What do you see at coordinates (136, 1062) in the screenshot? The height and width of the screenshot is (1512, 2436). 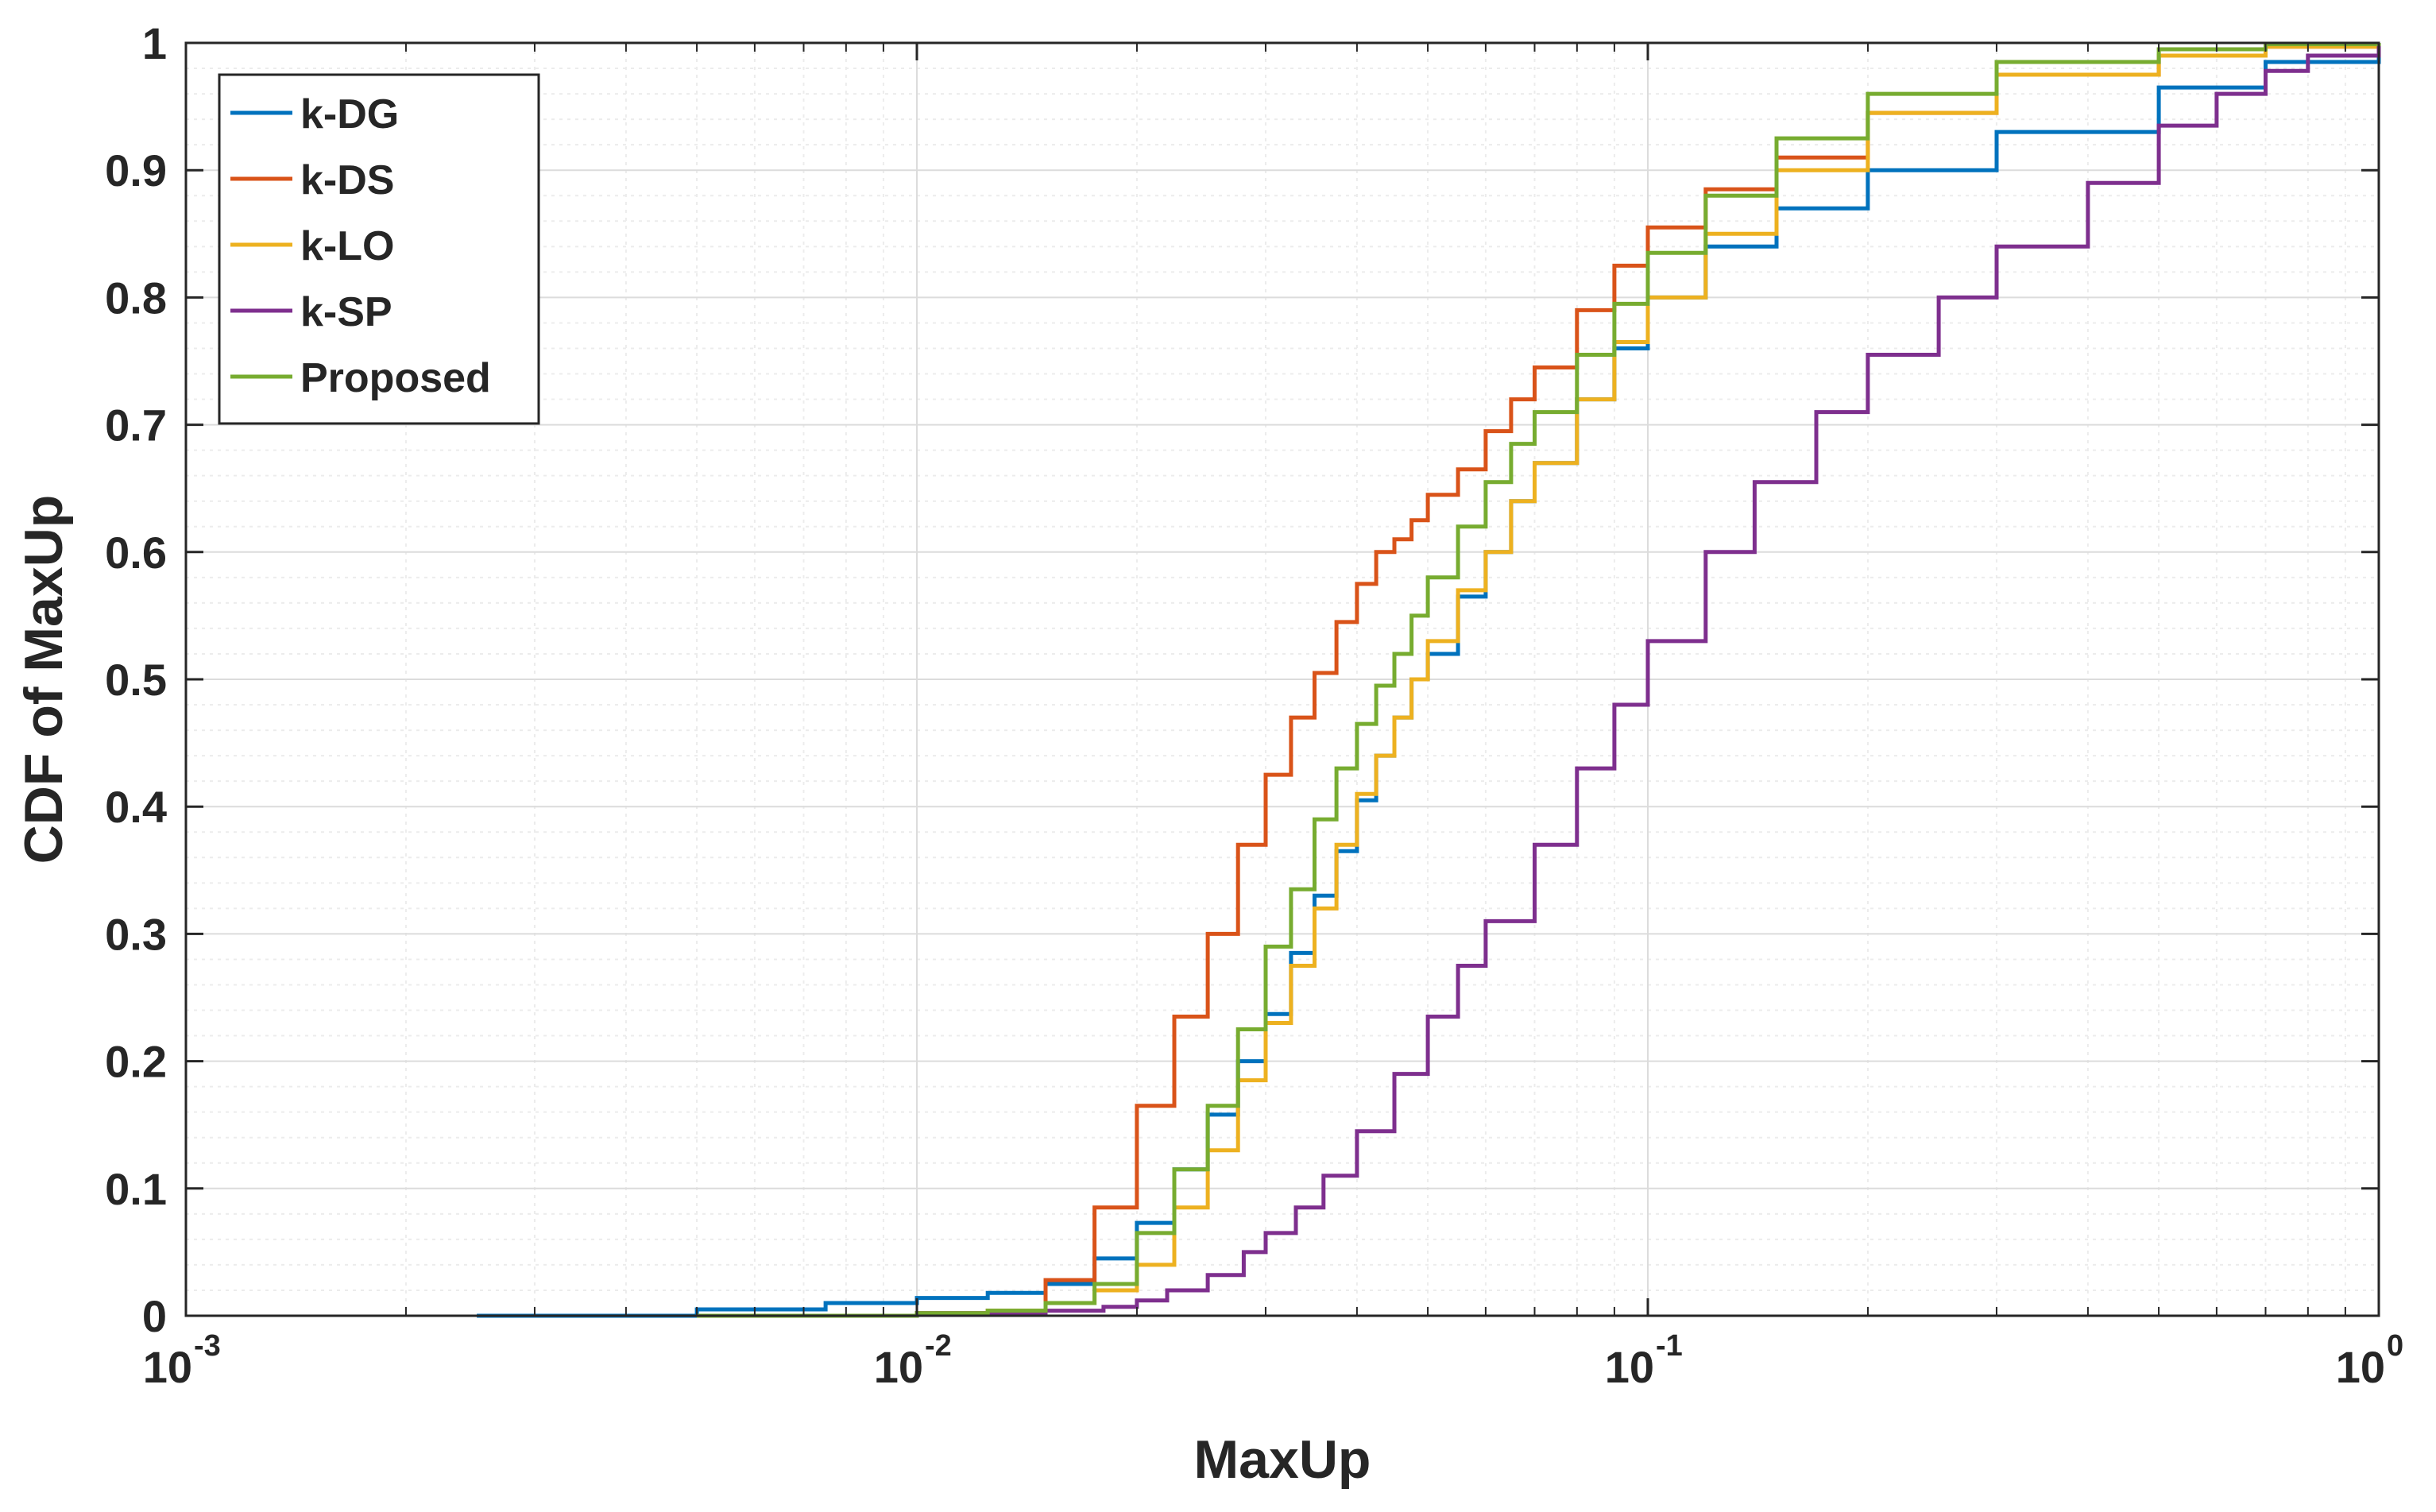 I see `y-tick-label: 0.2` at bounding box center [136, 1062].